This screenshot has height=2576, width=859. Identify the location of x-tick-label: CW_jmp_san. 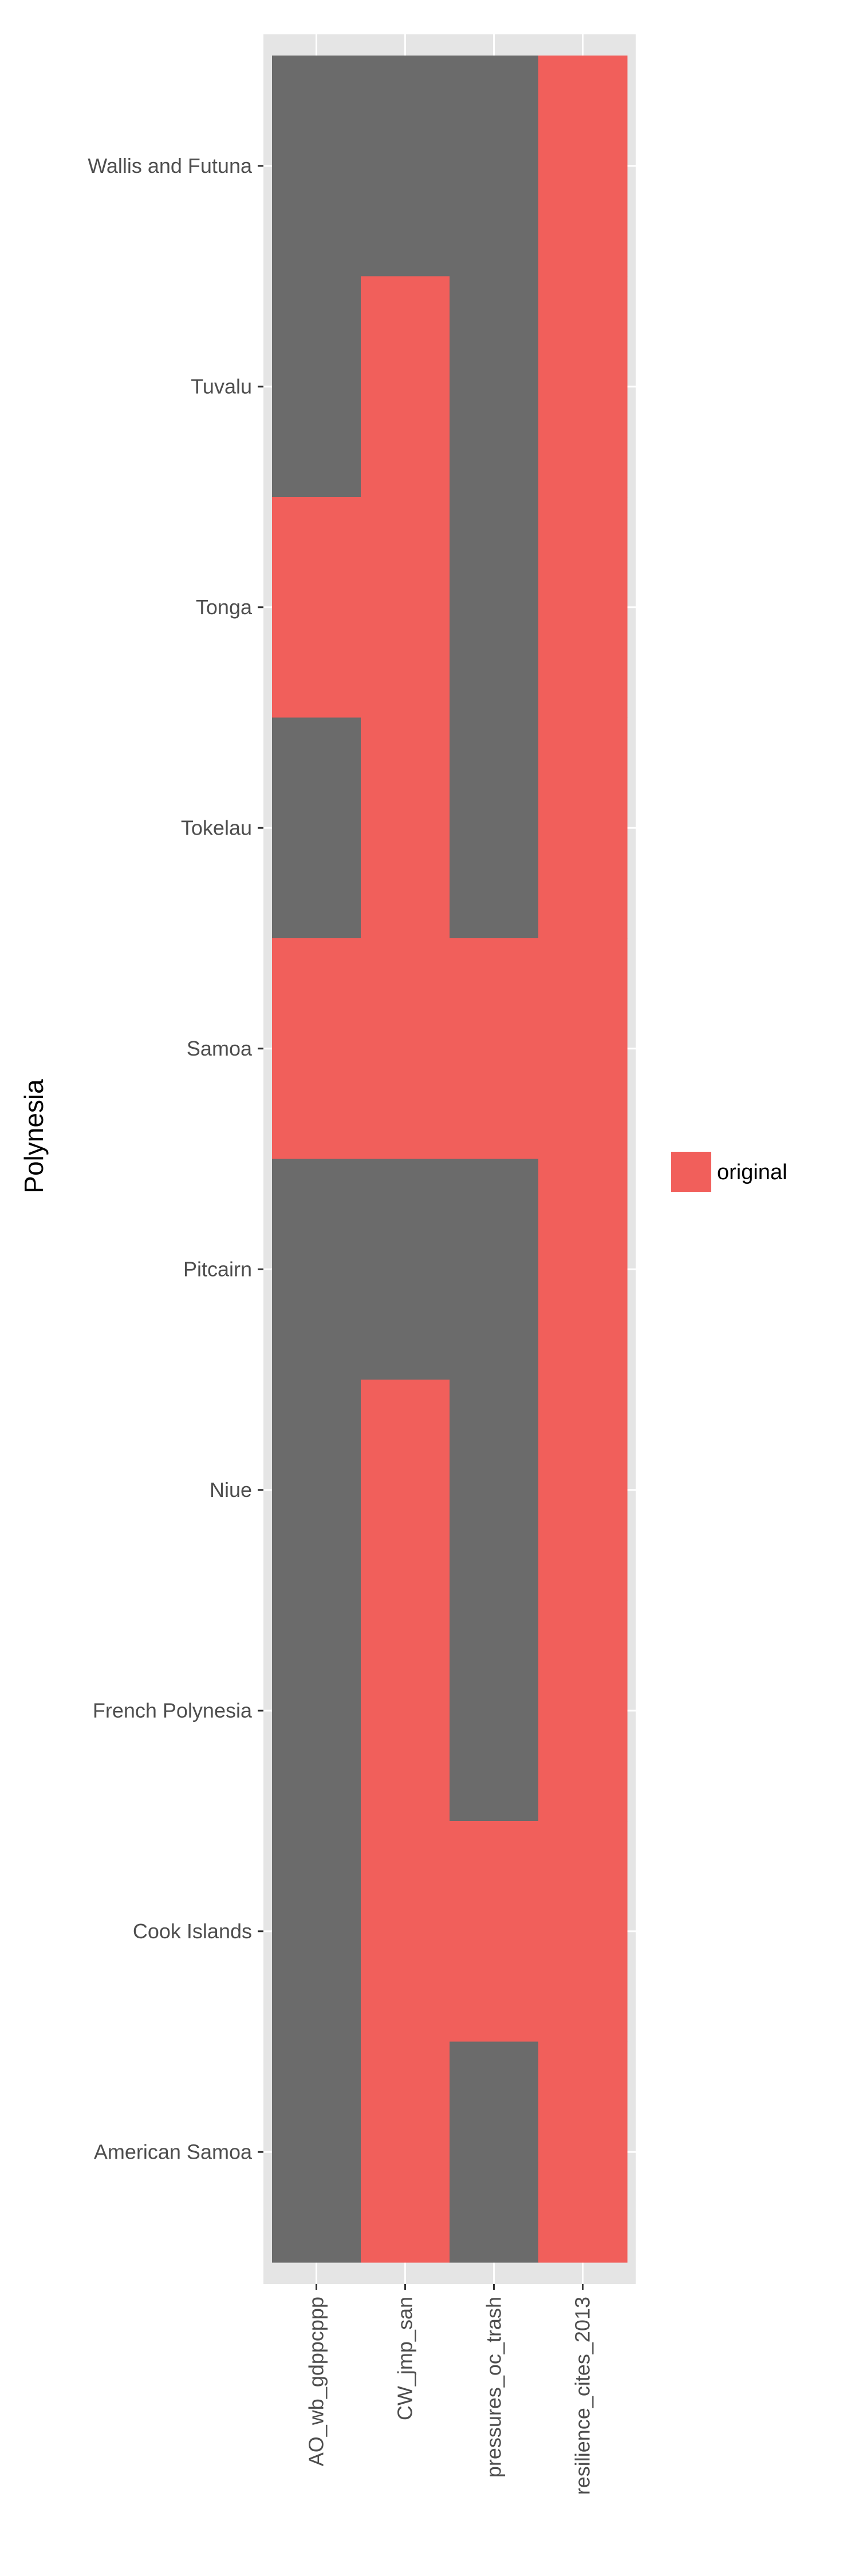
(405, 2358).